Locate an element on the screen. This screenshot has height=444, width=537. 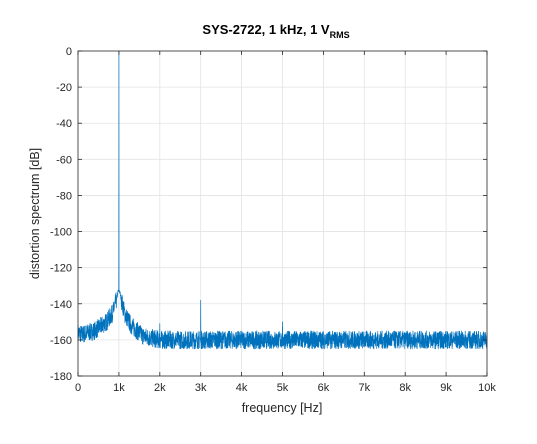
x-axis-label: frequency [Hz] is located at coordinates (282, 408).